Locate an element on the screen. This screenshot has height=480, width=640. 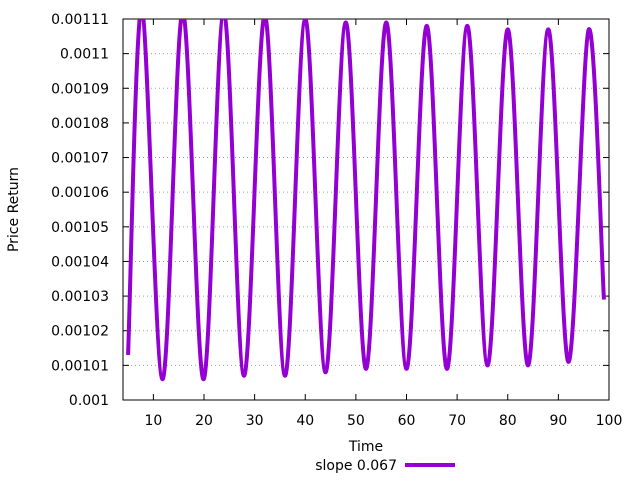
y-tick-label: 0.001 is located at coordinates (89, 401).